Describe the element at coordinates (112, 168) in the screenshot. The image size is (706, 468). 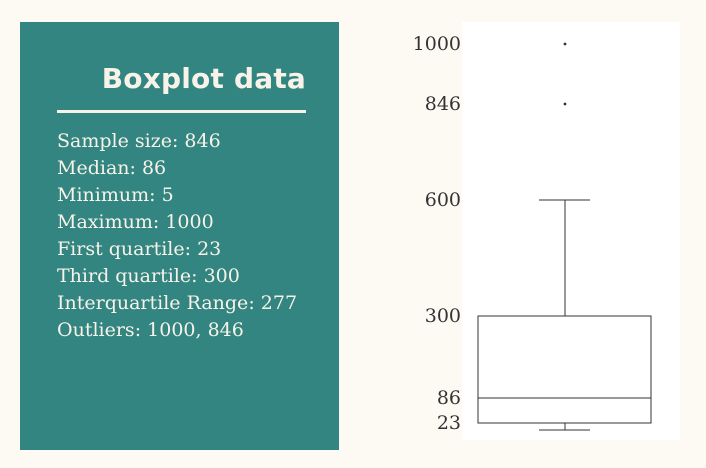
I see `stat-median: Median: 86` at that location.